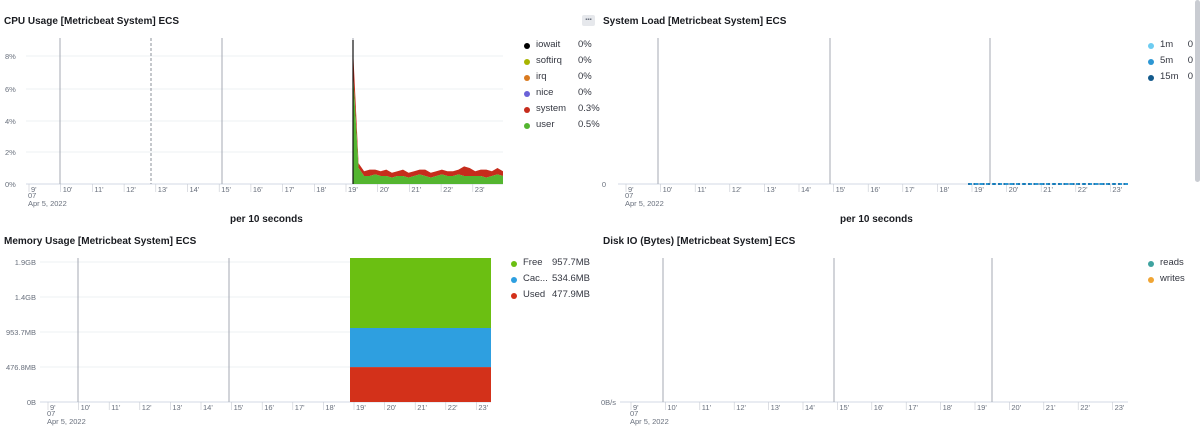 The width and height of the screenshot is (1200, 438). Describe the element at coordinates (68, 189) in the screenshot. I see `cpu-x-tick-label: 10'` at that location.